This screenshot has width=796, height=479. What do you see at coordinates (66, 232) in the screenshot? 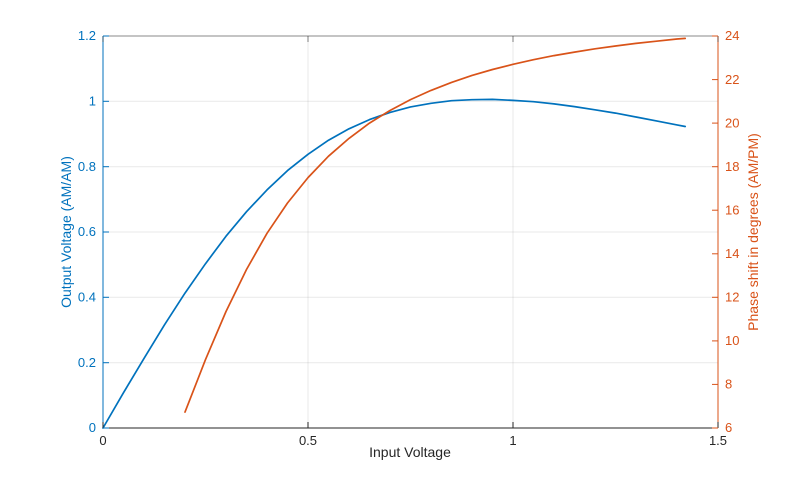
I see `left-y-axis-label: Output Voltage (AM/AM)` at bounding box center [66, 232].